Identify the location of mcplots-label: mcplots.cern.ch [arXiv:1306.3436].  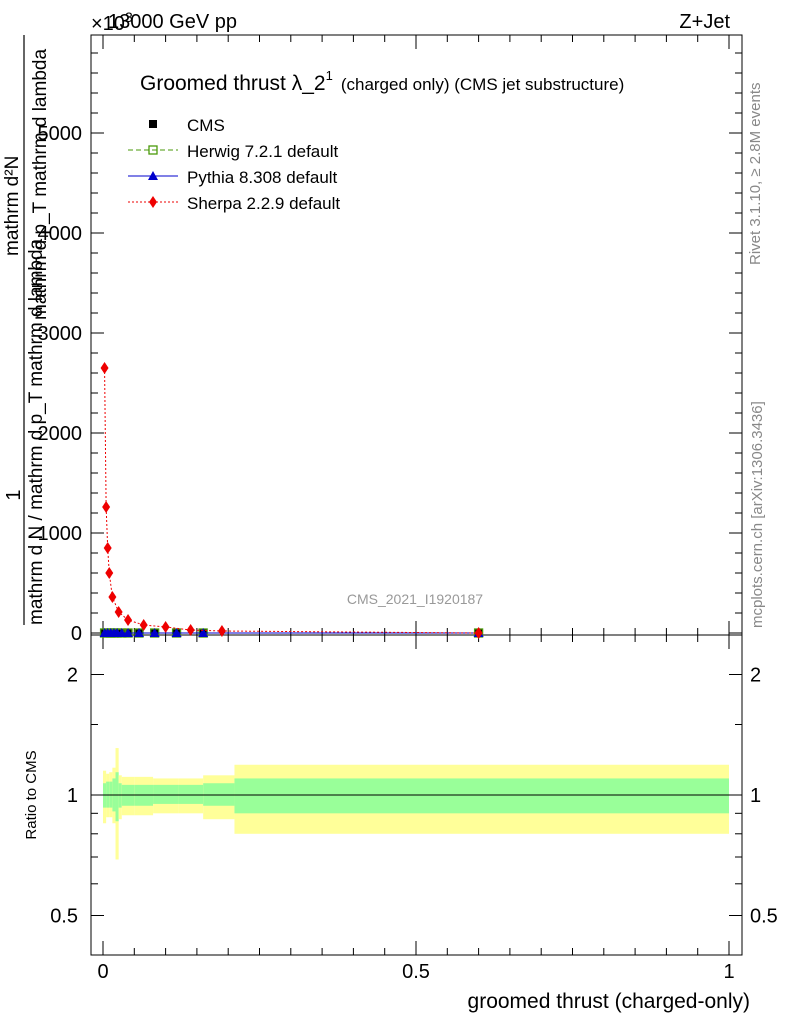
(757, 514).